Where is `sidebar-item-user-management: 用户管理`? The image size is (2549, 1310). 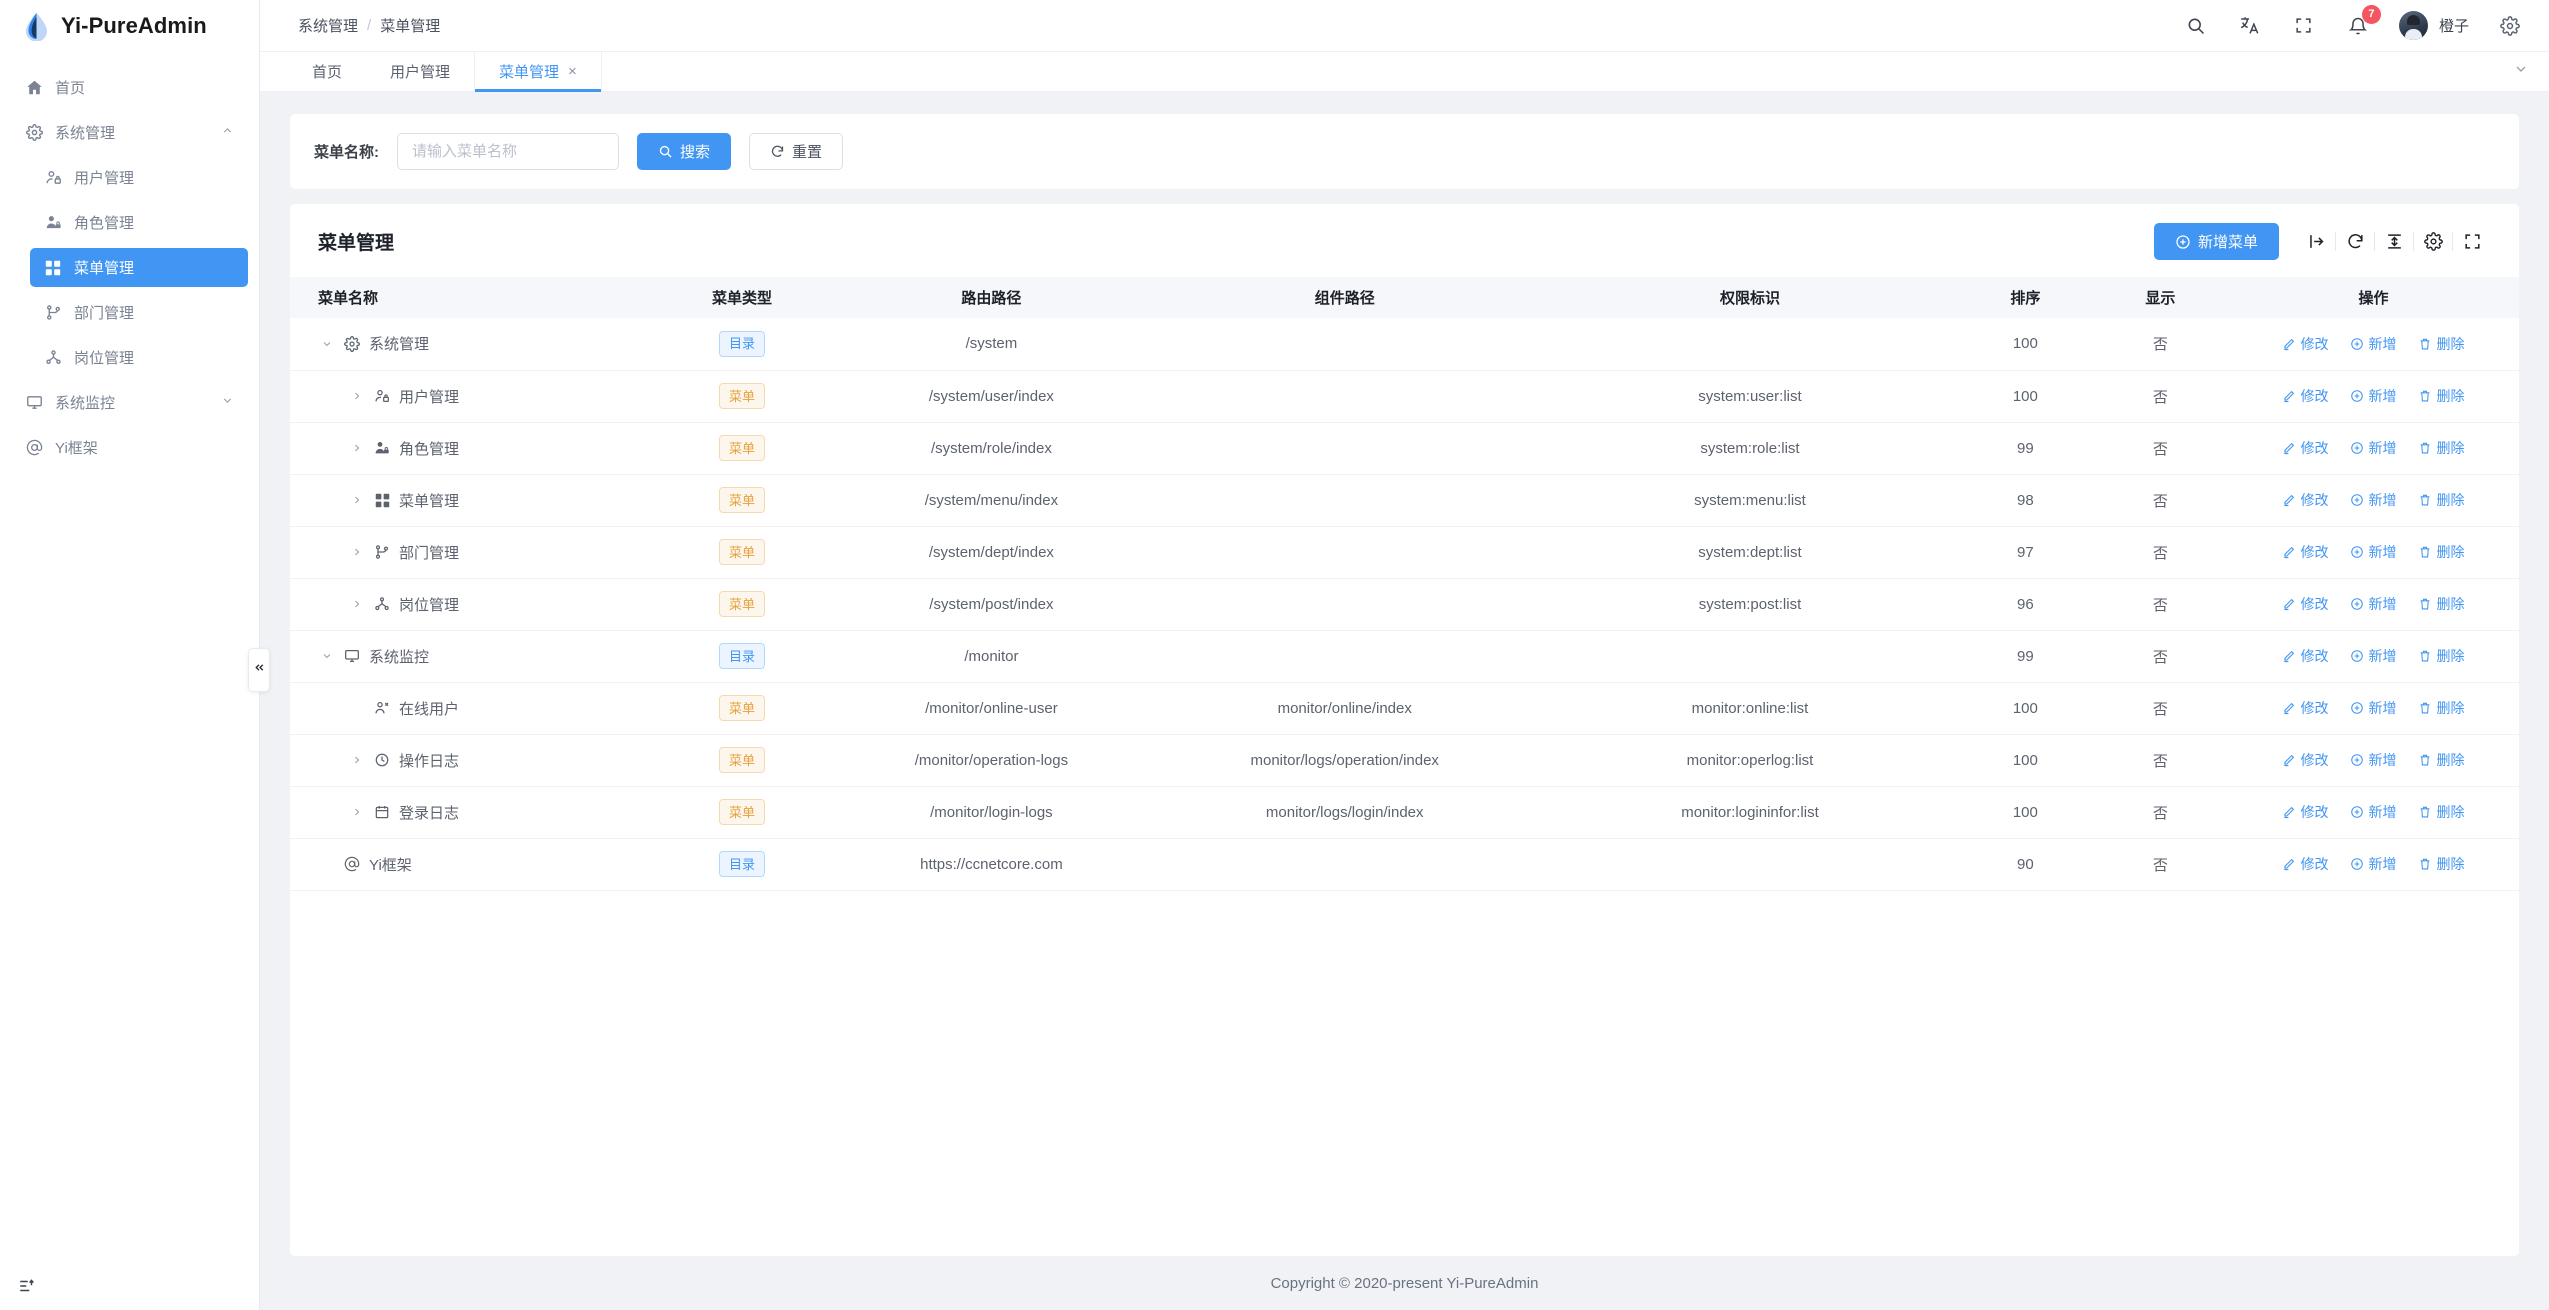
sidebar-item-user-management: 用户管理 is located at coordinates (139, 177).